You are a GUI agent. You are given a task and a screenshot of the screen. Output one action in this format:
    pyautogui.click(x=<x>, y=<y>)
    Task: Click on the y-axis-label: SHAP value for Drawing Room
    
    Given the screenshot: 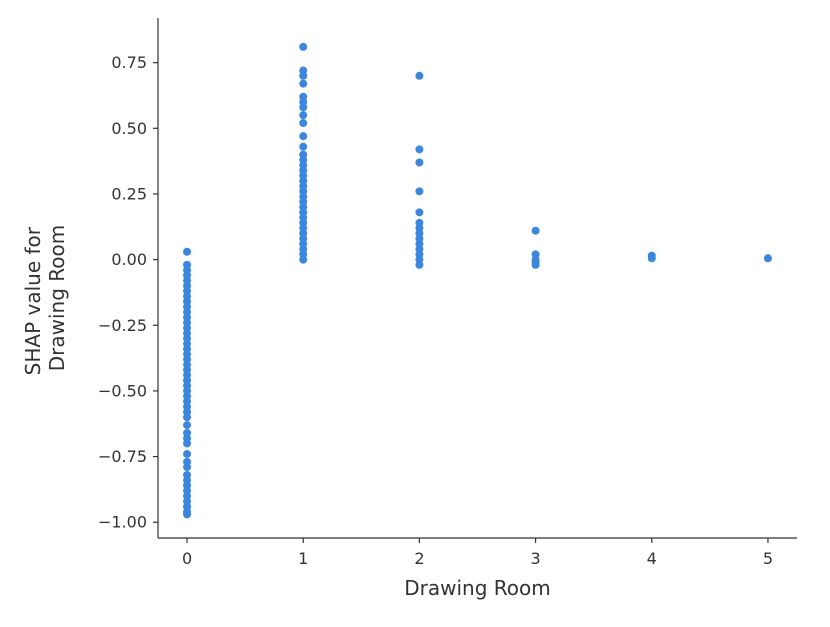 What is the action you would take?
    pyautogui.click(x=45, y=298)
    